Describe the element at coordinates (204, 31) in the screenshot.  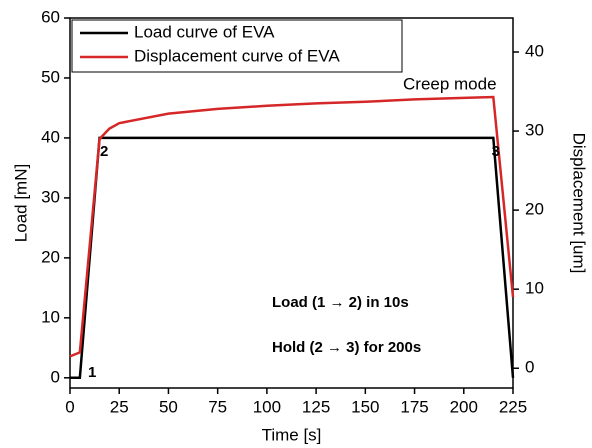
I see `legend-label: Load curve of EVA` at that location.